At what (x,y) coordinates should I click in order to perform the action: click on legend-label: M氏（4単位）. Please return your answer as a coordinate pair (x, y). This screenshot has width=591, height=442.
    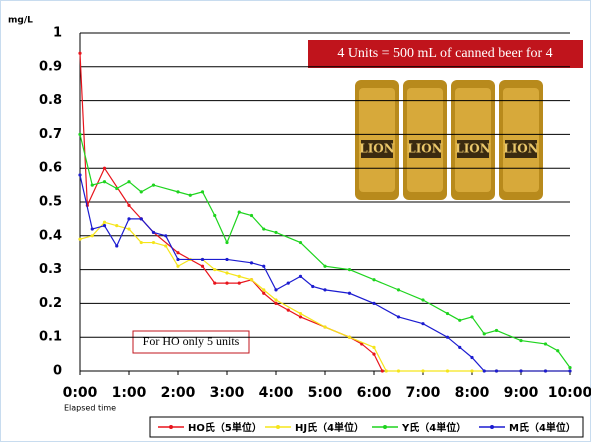
    Looking at the image, I should click on (542, 427).